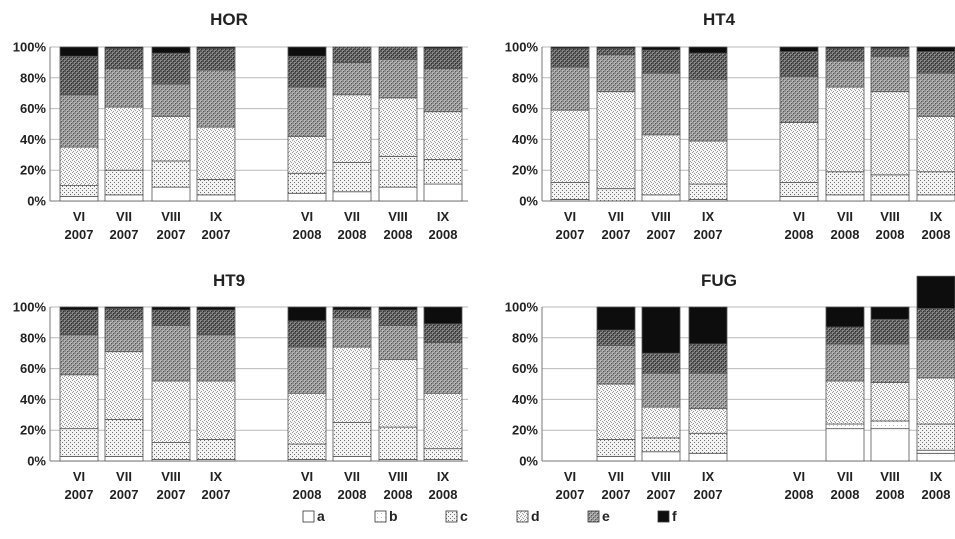  Describe the element at coordinates (606, 516) in the screenshot. I see `legend-label: e` at that location.